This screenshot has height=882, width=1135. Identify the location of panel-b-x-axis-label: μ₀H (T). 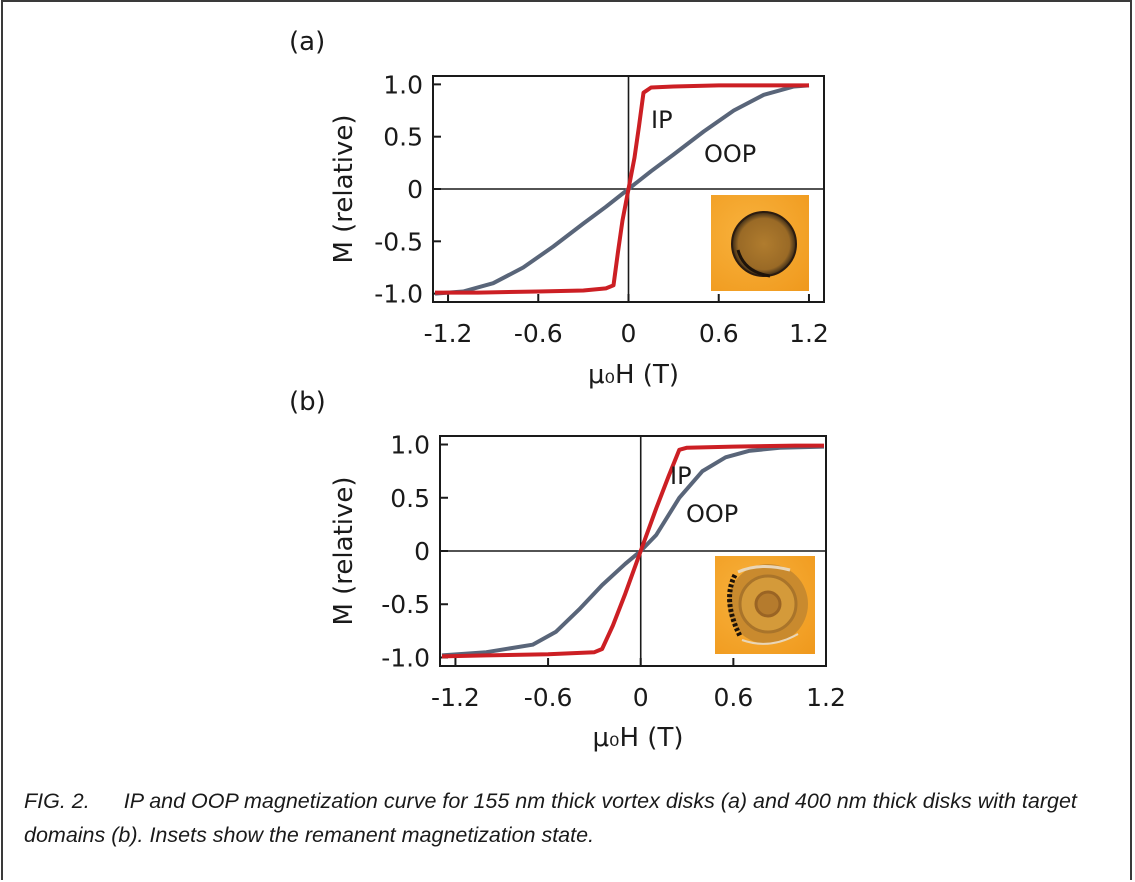
(638, 738).